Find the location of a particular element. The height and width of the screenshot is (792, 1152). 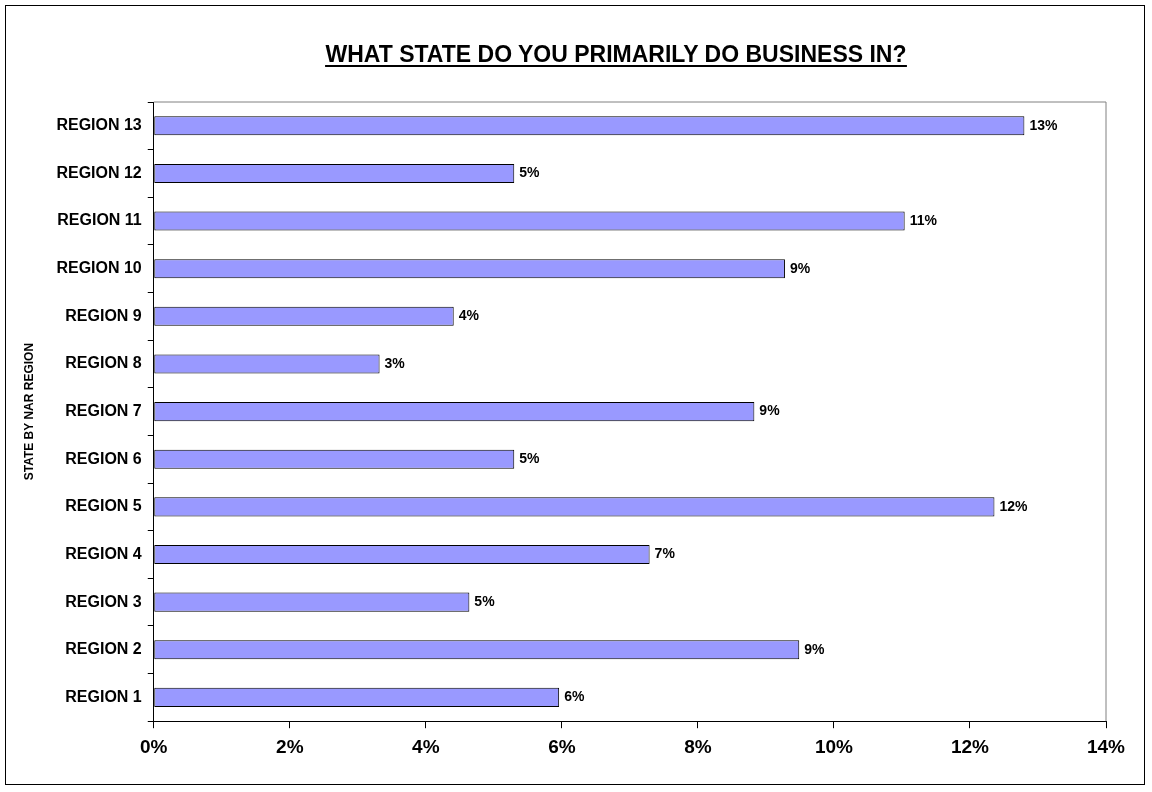

data-label: 12% is located at coordinates (1014, 505).